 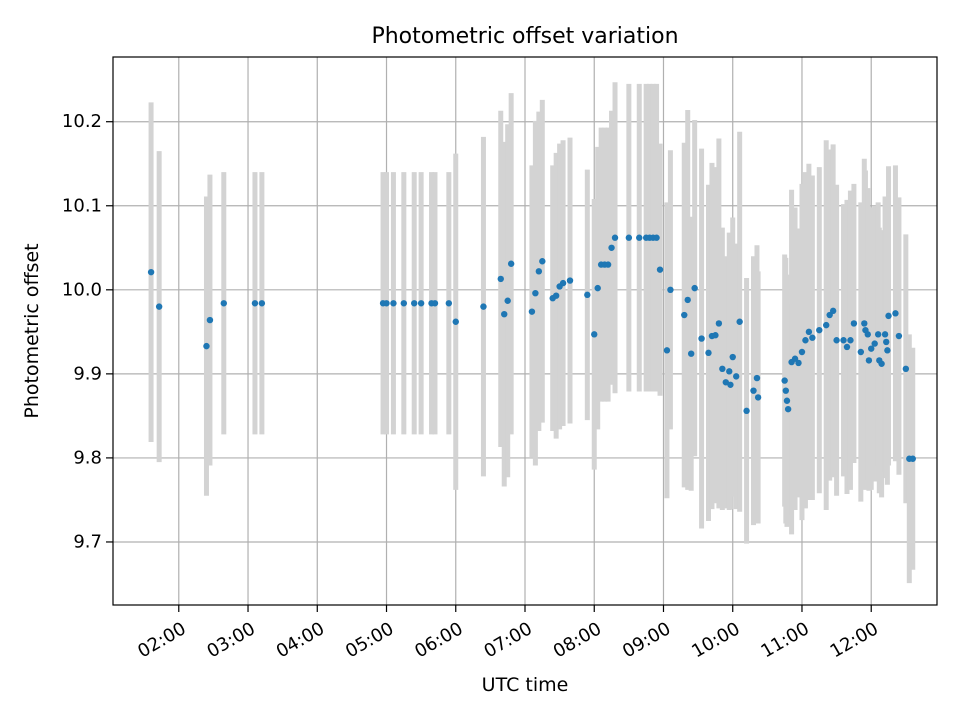 I want to click on y-tick-label: 9.9, so click(x=87, y=373).